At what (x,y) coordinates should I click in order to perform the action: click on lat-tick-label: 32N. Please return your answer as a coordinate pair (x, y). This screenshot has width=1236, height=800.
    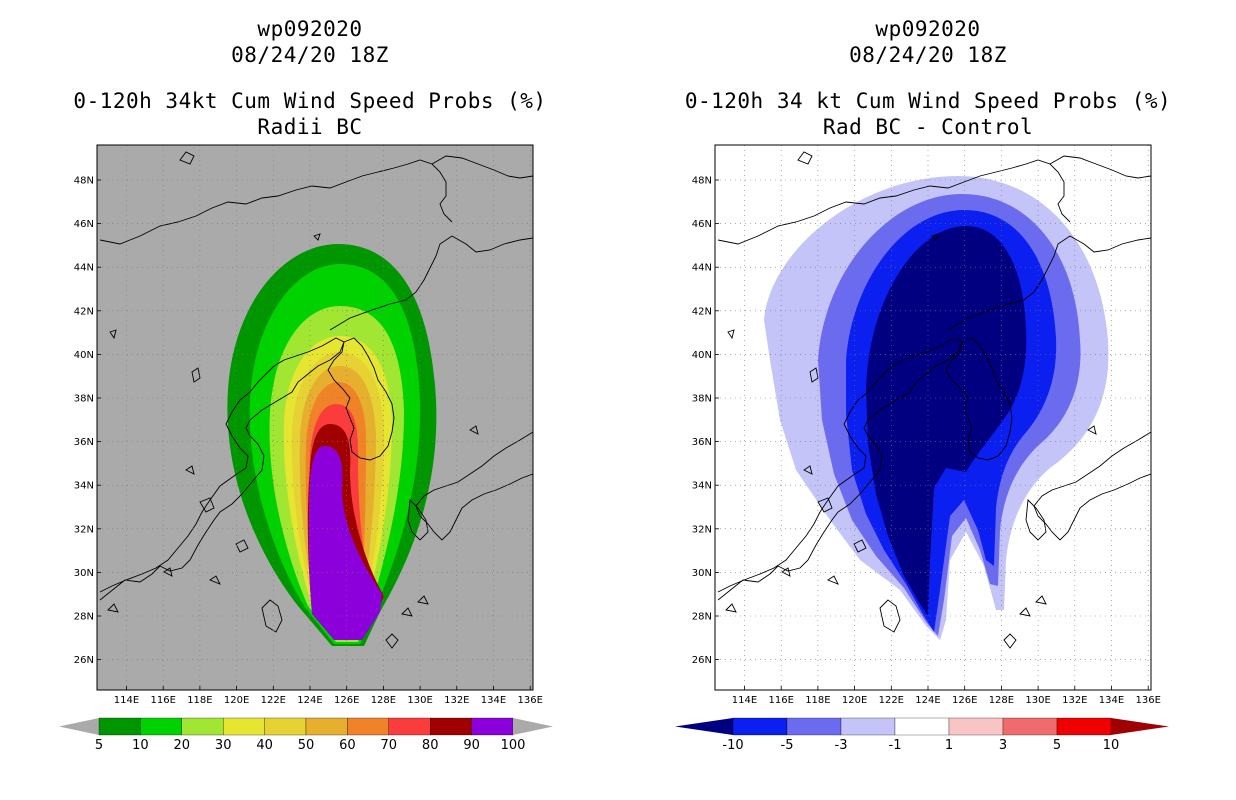
    Looking at the image, I should click on (702, 529).